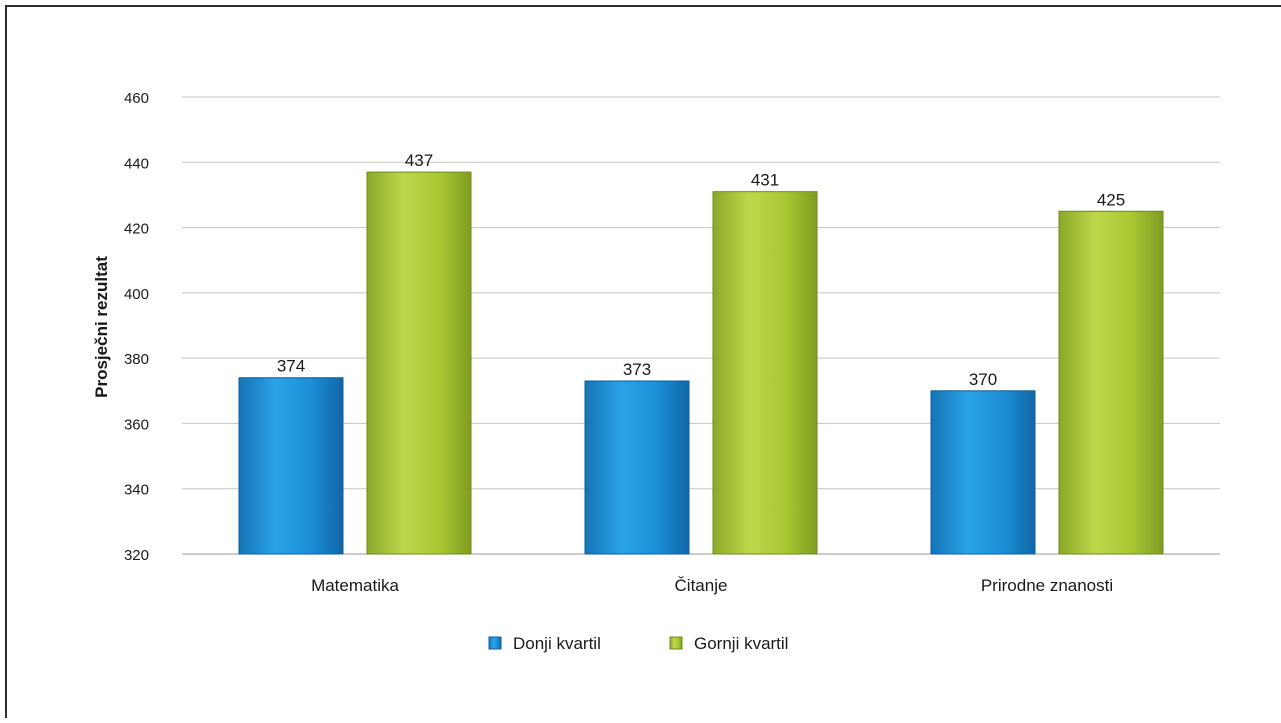  I want to click on legend-label: Gornji kvartil, so click(741, 643).